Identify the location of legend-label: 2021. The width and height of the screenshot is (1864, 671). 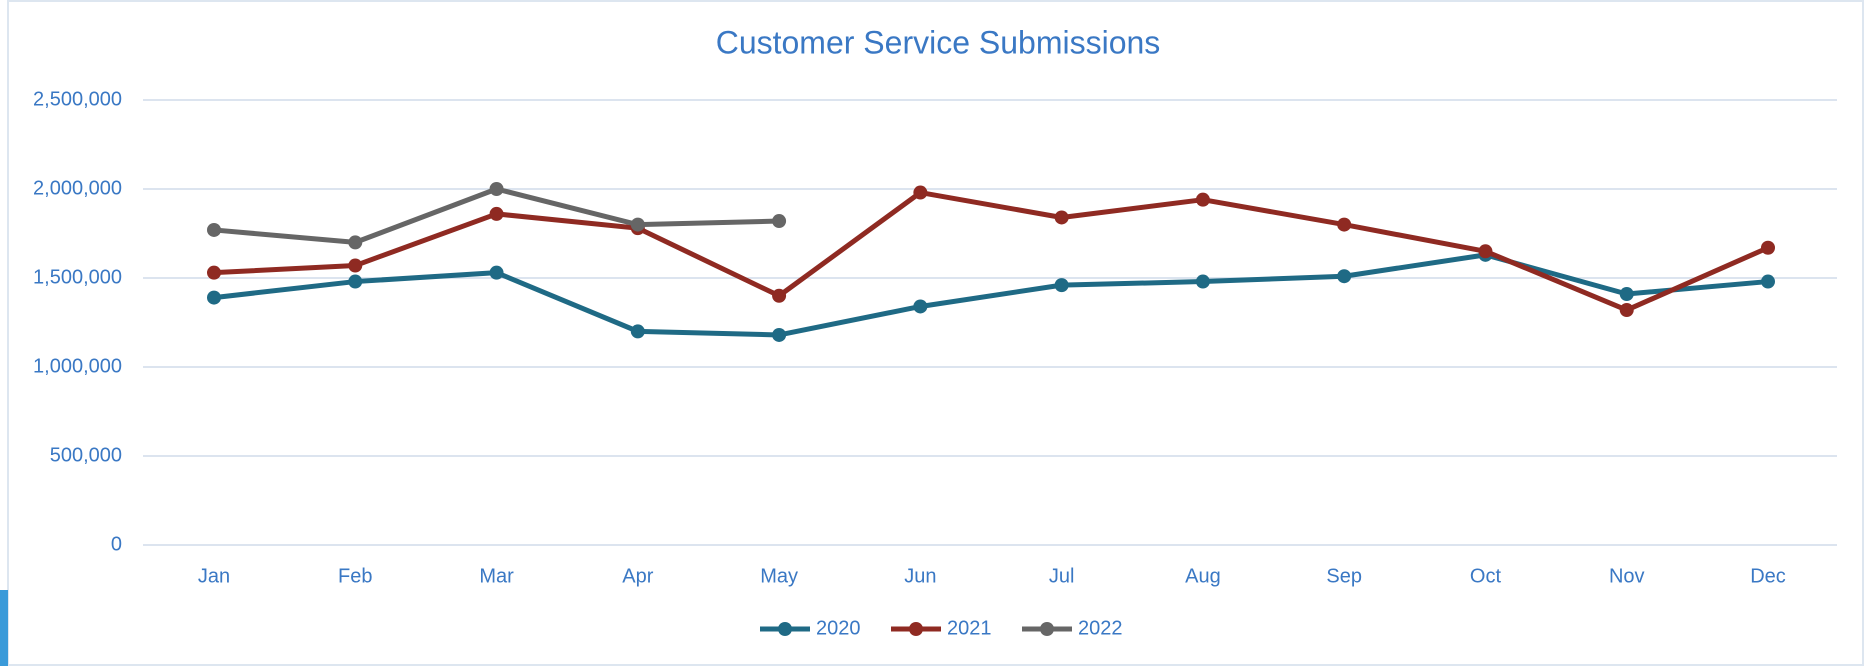
(969, 628).